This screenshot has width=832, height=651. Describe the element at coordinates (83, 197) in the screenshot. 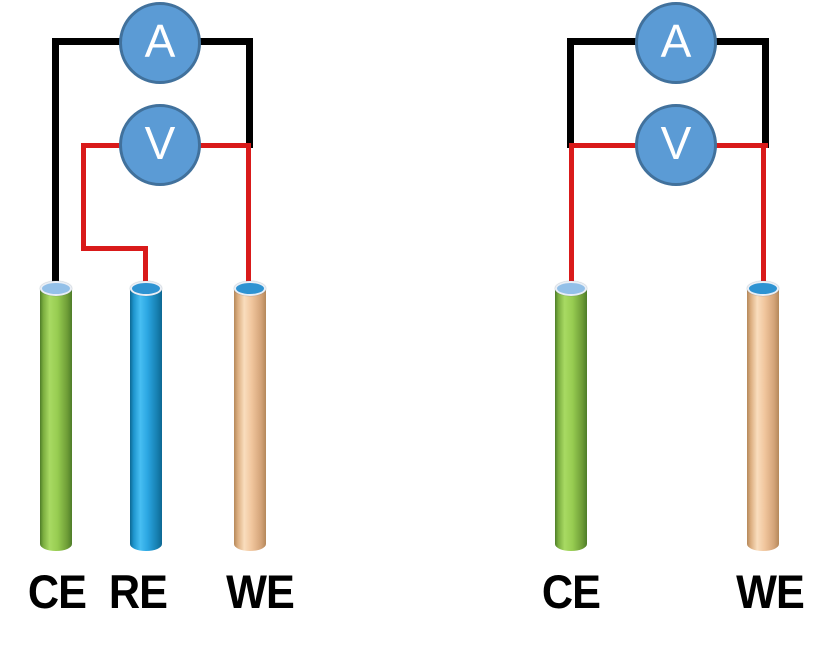

I see `left-red-wire-re-drop` at that location.